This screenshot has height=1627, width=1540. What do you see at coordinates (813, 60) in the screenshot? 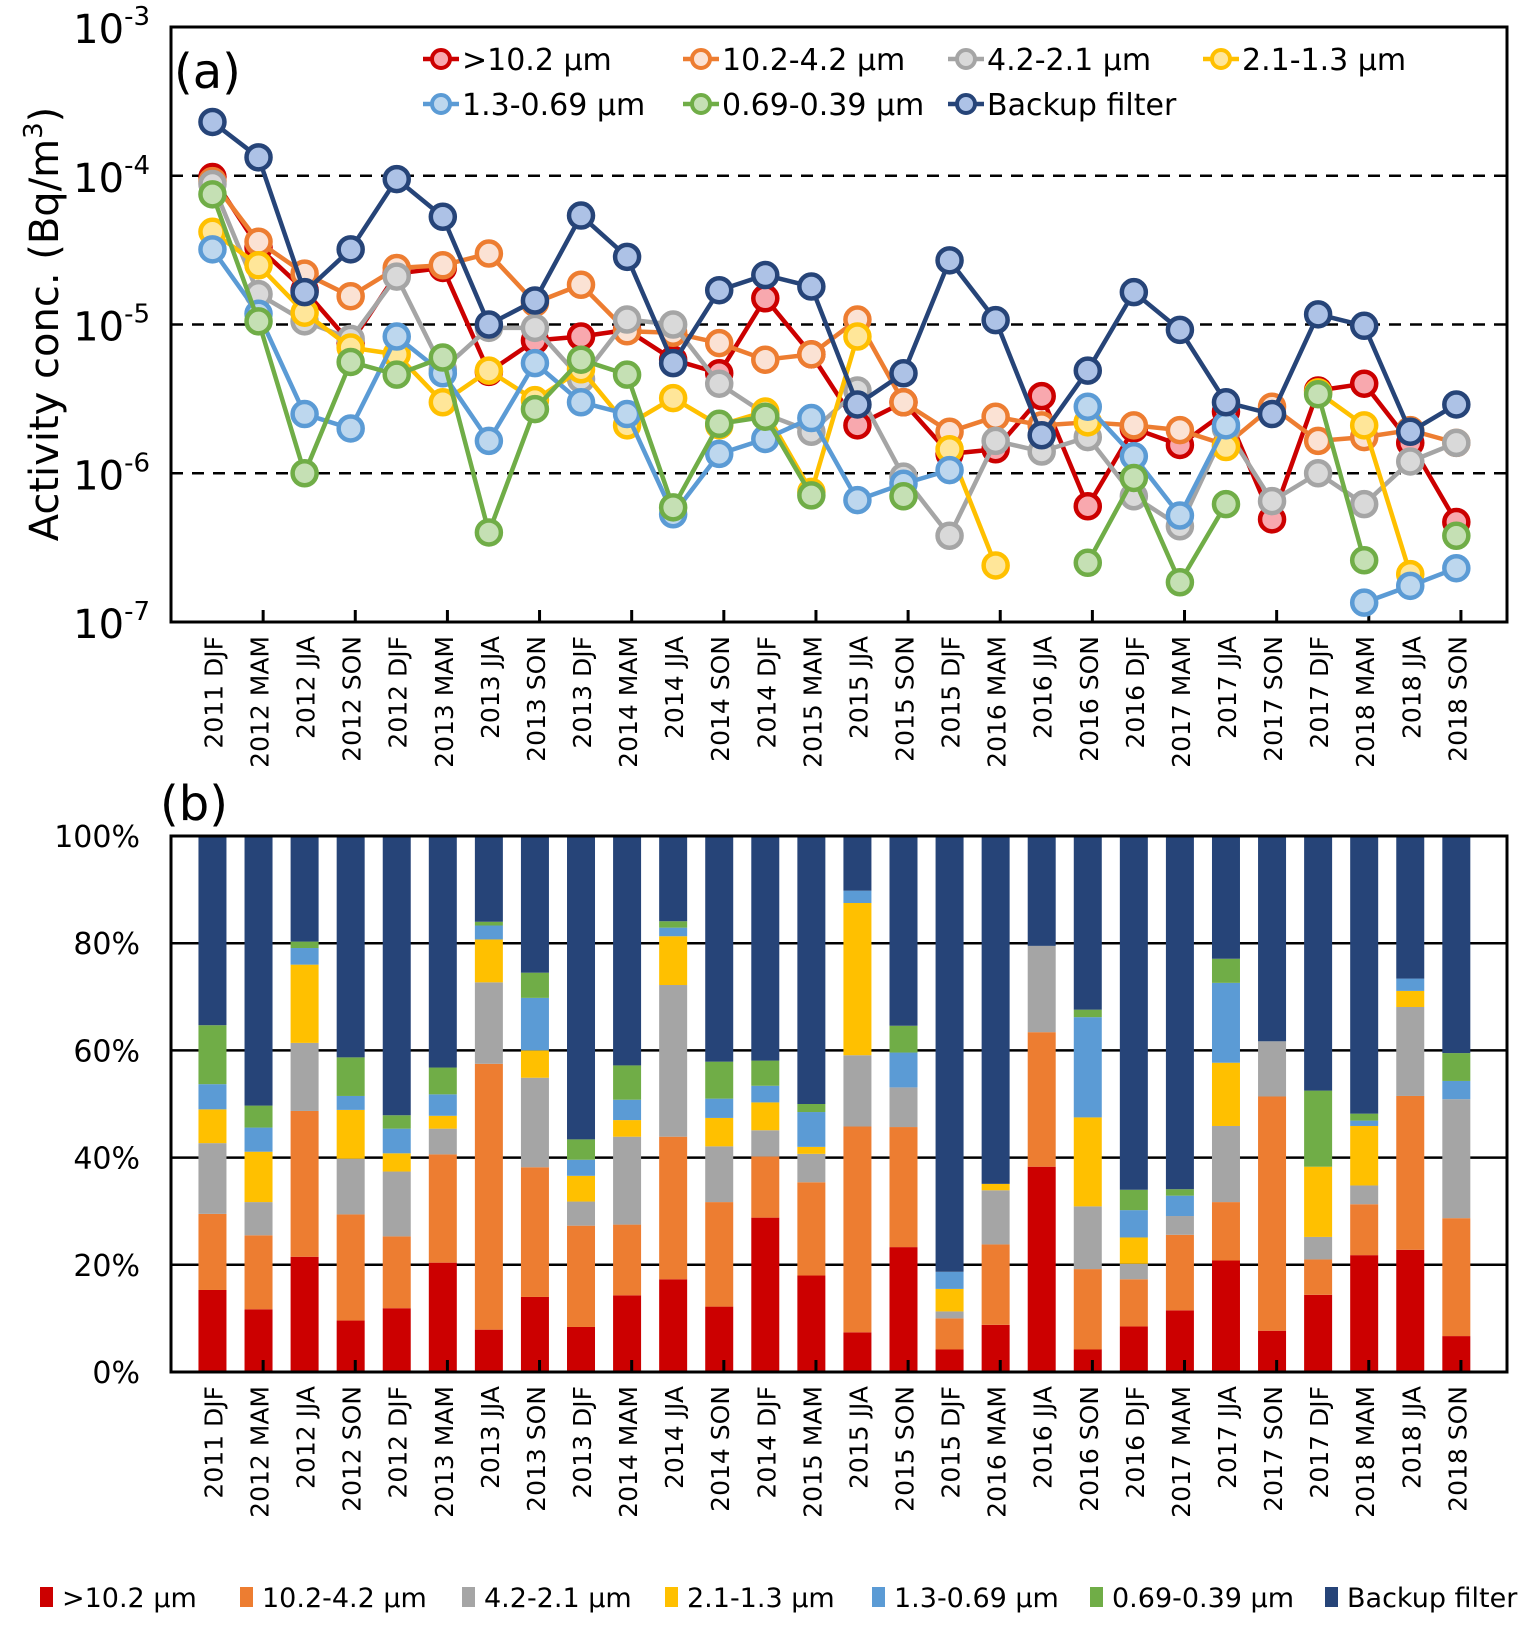
I see `legend-label: 10.2-4.2 μm` at bounding box center [813, 60].